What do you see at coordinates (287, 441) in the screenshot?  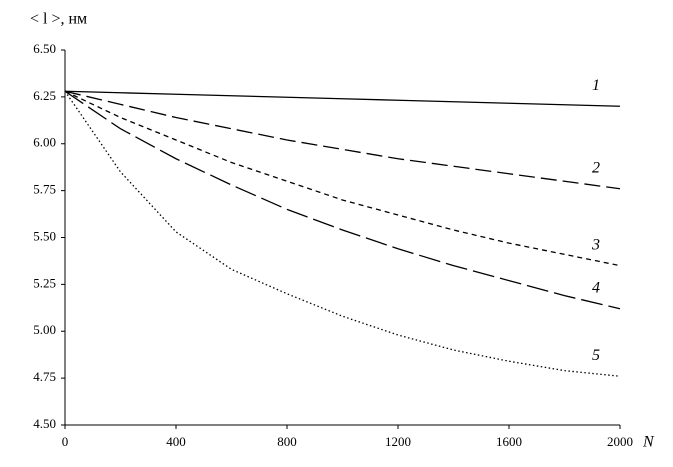 I see `x-tick-label: 800` at bounding box center [287, 441].